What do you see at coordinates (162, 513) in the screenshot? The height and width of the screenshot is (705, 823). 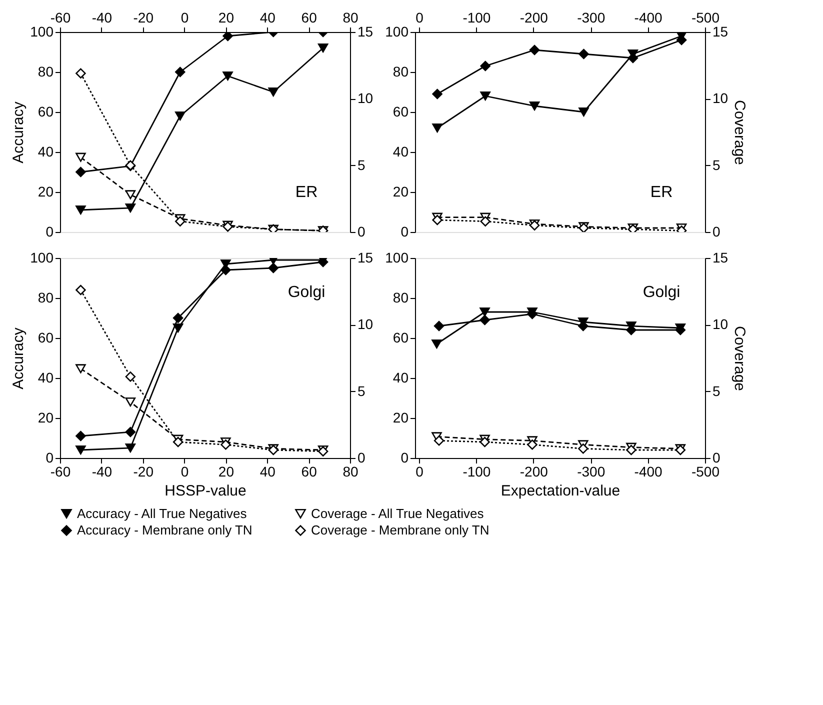 I see `legend-label: Accuracy - All True Negatives` at bounding box center [162, 513].